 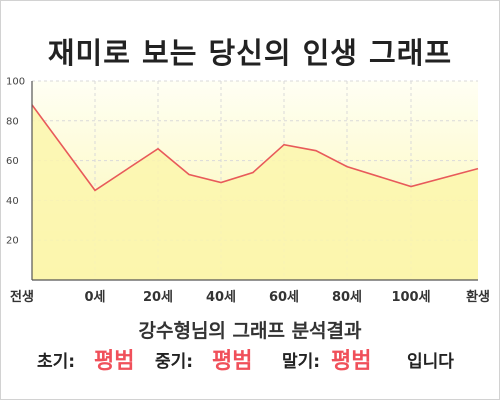 I want to click on mid-value: 평범, so click(x=232, y=361).